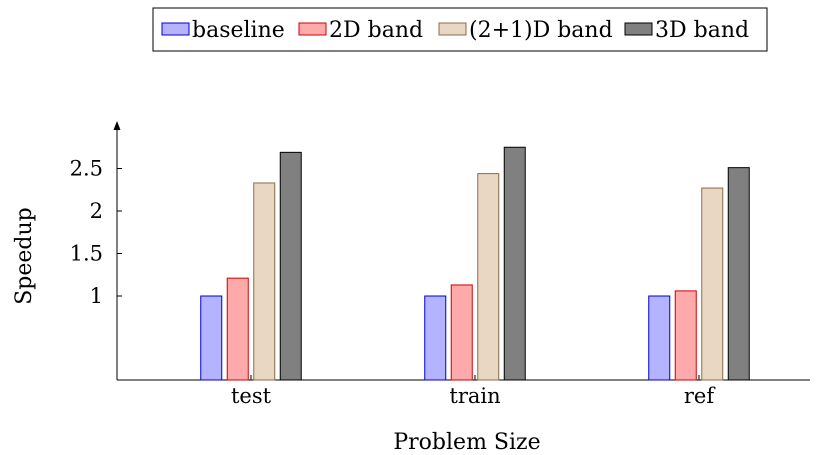 Image resolution: width=820 pixels, height=455 pixels. Describe the element at coordinates (86, 254) in the screenshot. I see `y-tick-label: 1.5` at that location.